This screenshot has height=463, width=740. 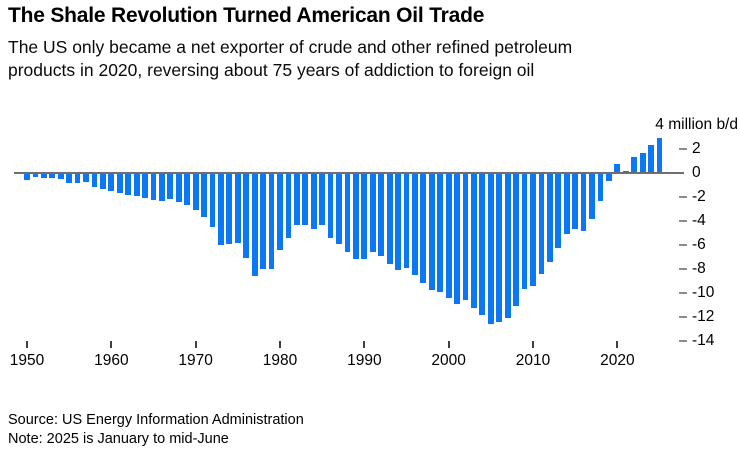 I want to click on bar-2015, so click(x=575, y=201).